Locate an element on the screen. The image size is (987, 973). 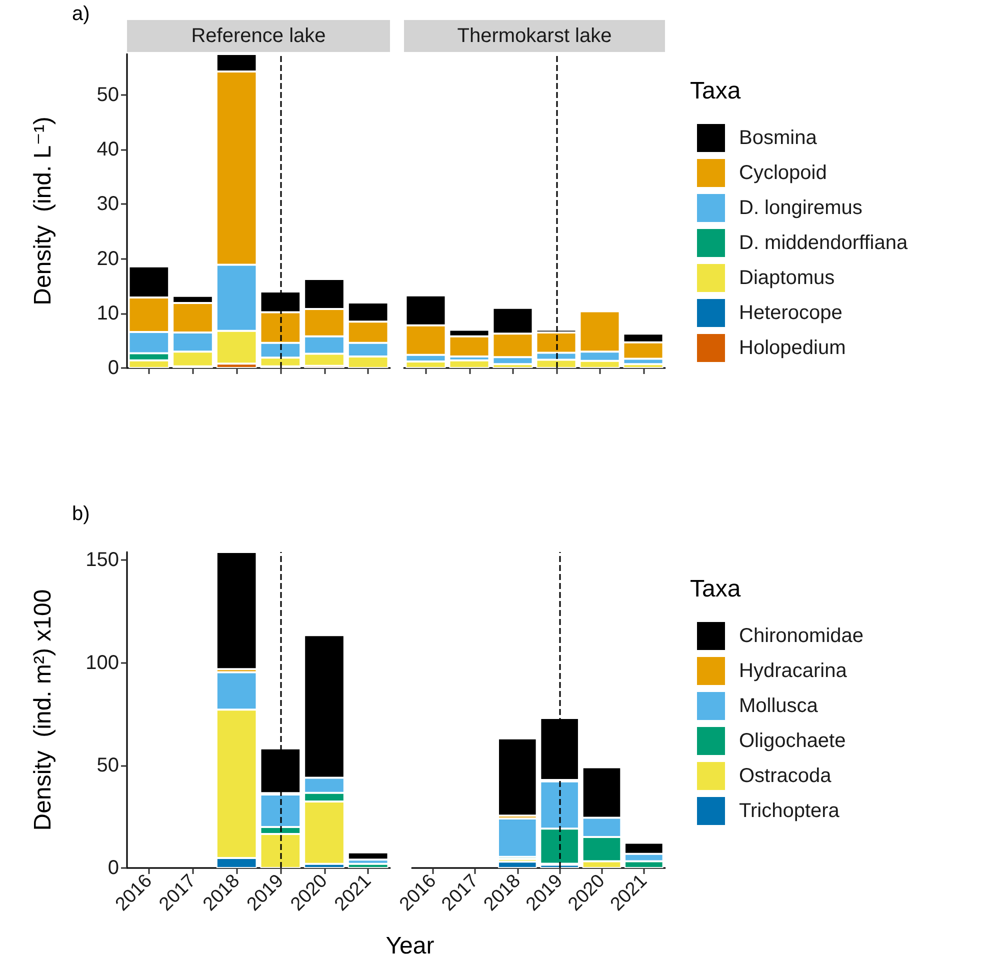
legend-label: Bosmina is located at coordinates (778, 138).